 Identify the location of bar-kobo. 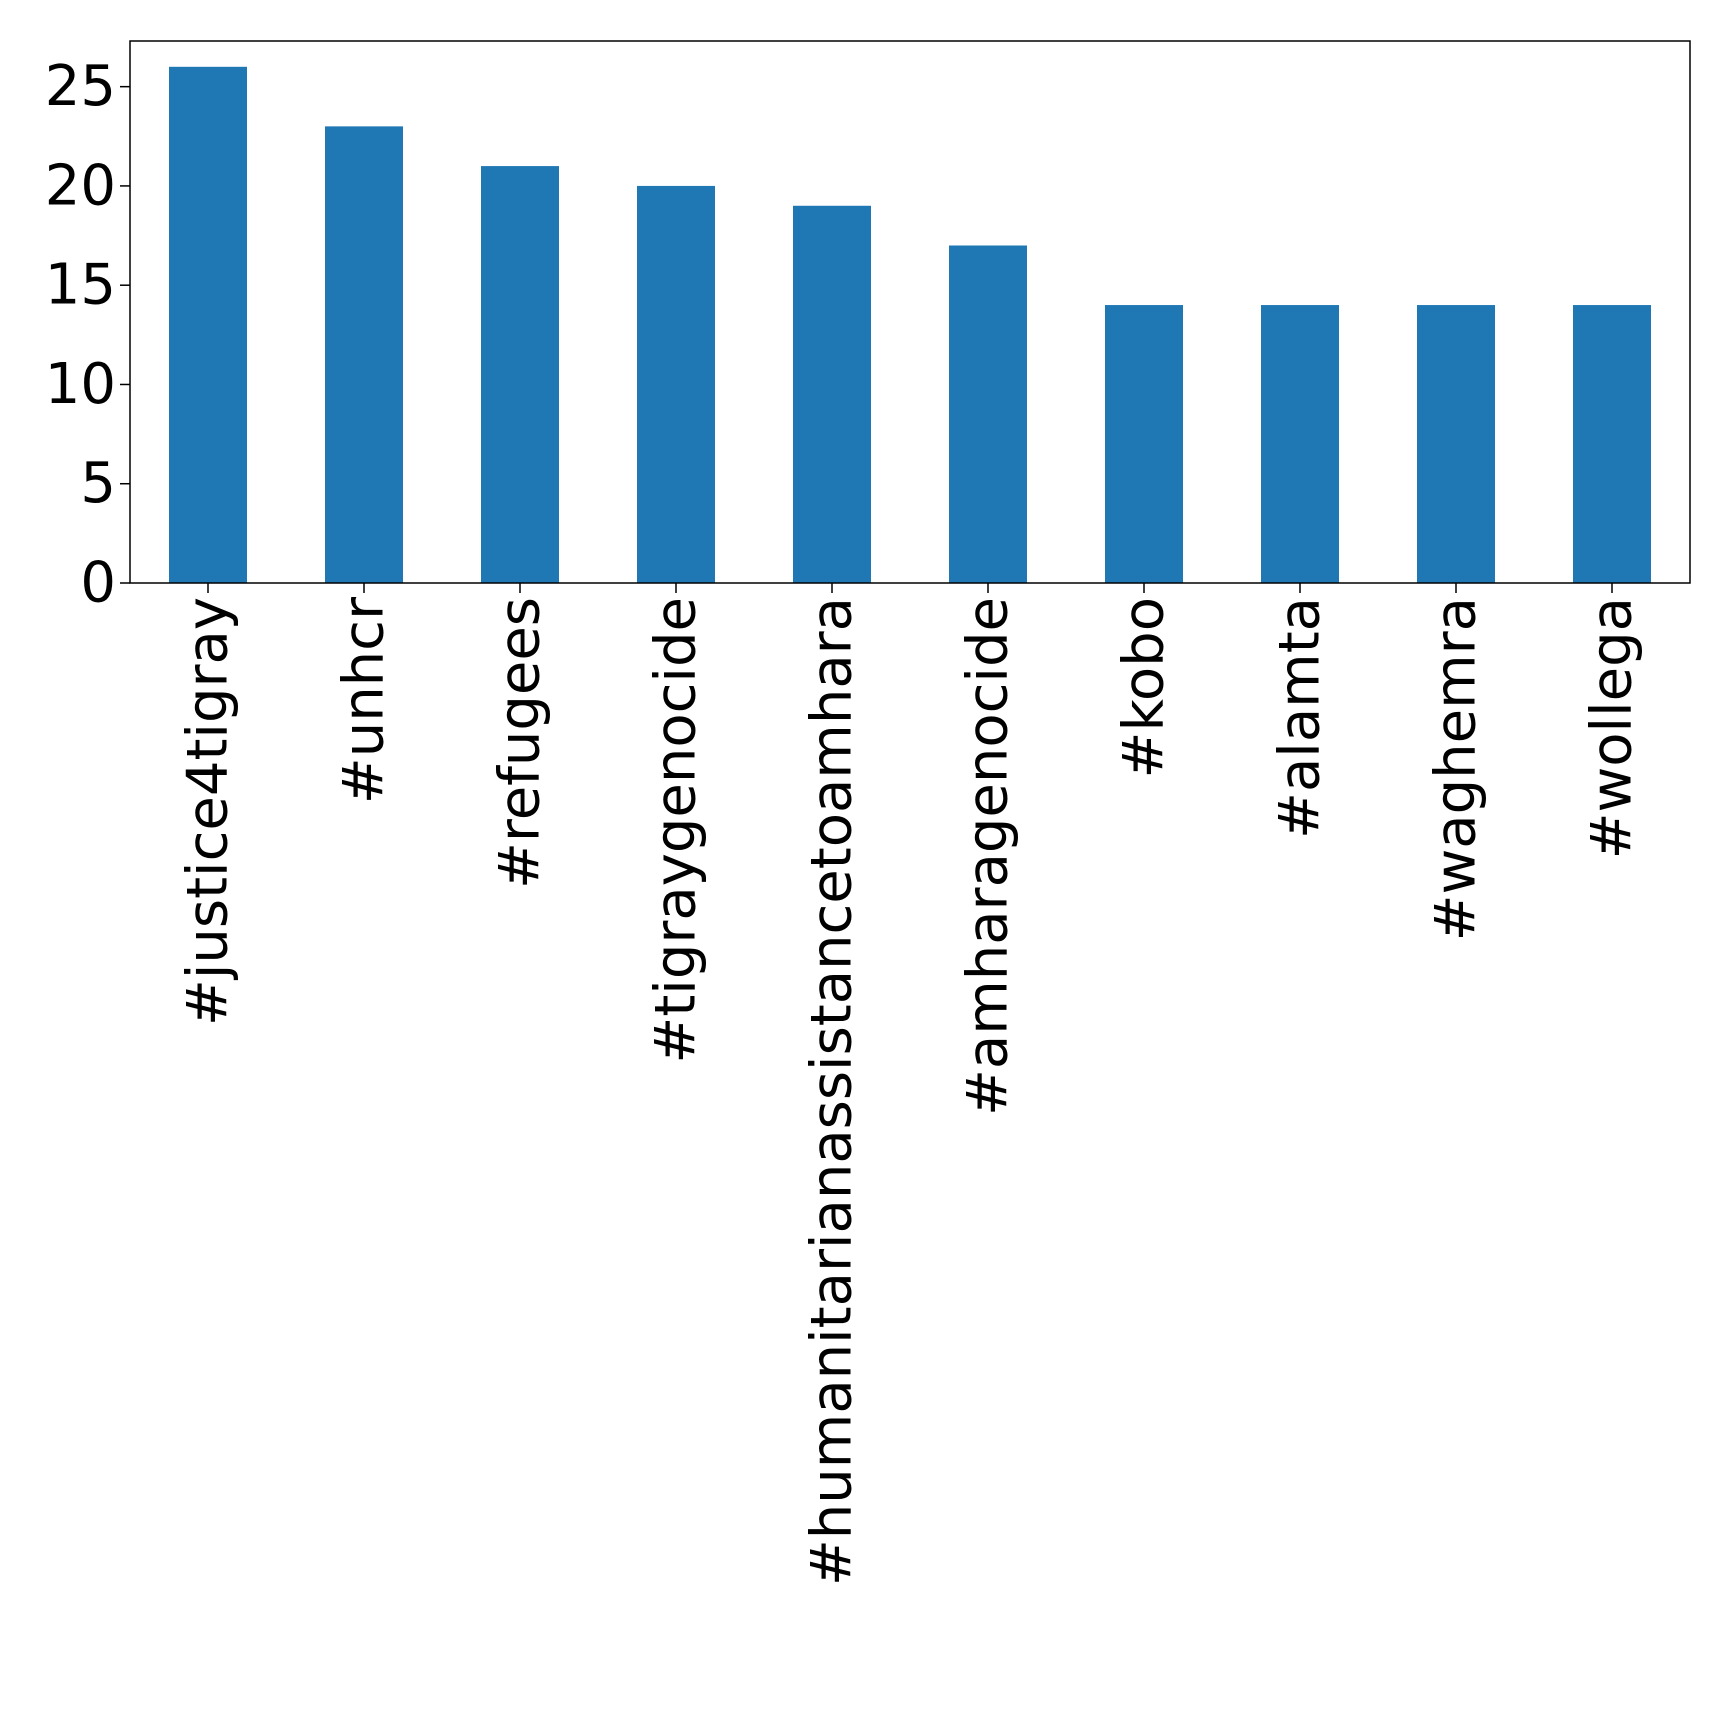
(1144, 444).